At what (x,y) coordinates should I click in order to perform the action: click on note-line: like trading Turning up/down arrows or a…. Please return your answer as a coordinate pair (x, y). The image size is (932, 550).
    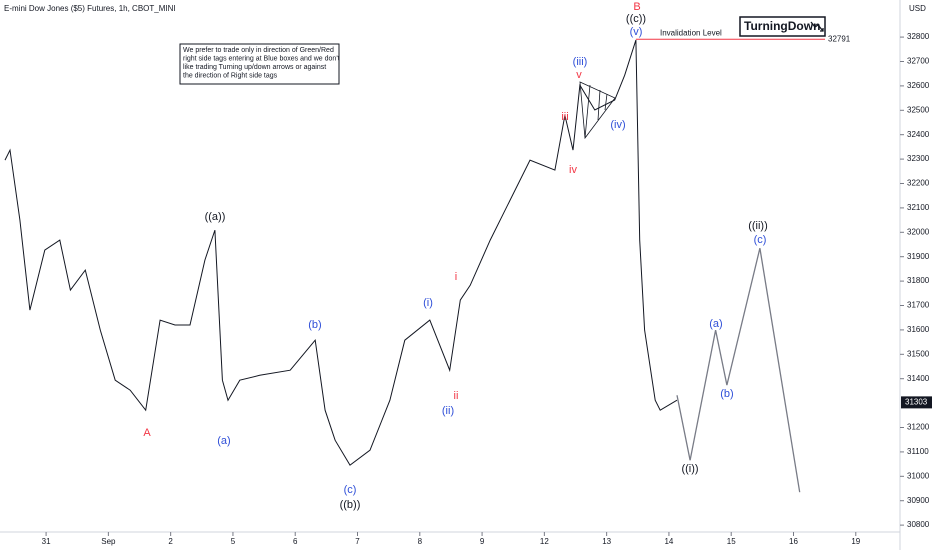
    Looking at the image, I should click on (254, 67).